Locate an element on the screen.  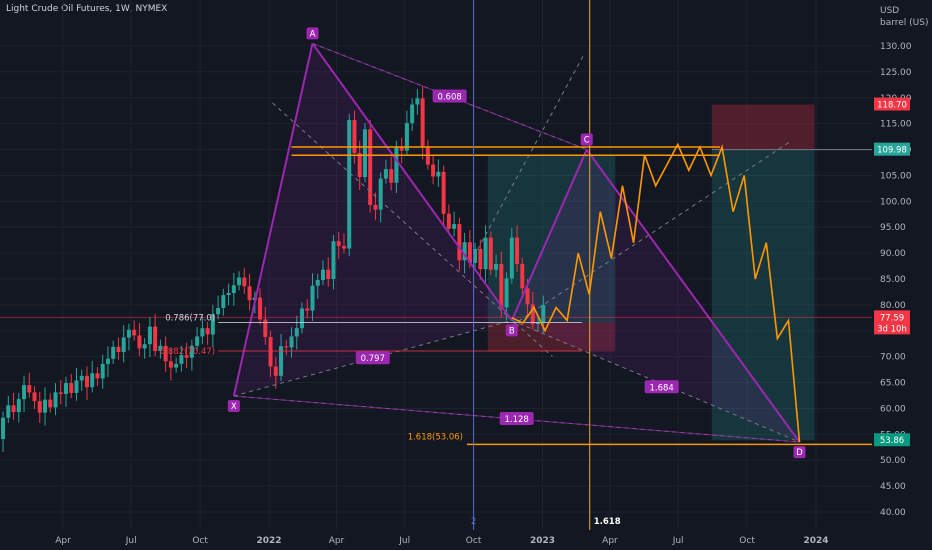
y-tick-label: 115.00 is located at coordinates (896, 125).